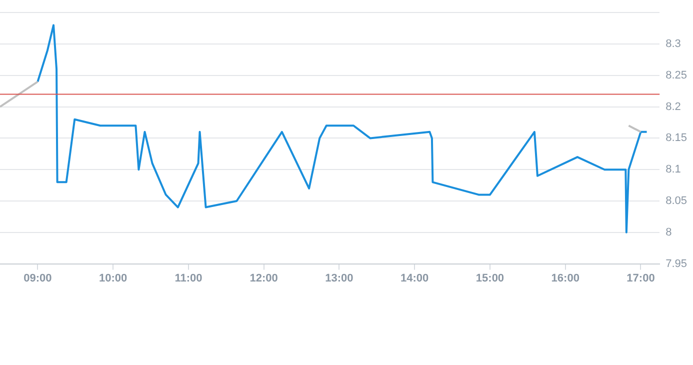 This screenshot has width=693, height=365. What do you see at coordinates (38, 278) in the screenshot?
I see `x-tick-label: 09:00` at bounding box center [38, 278].